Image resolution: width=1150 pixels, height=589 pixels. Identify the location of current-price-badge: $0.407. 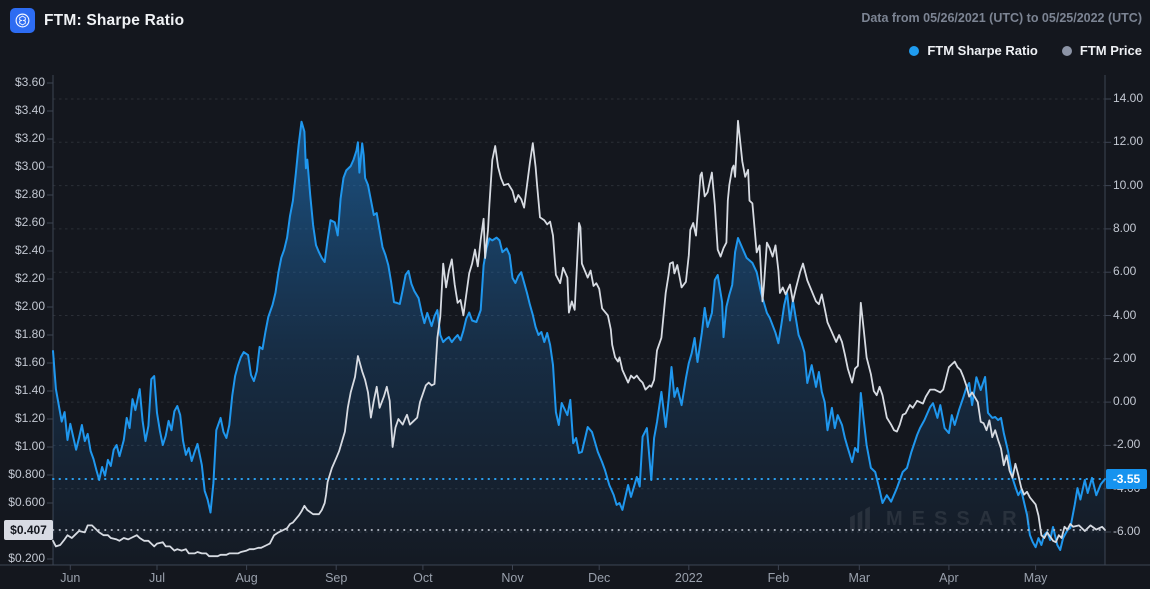
(28, 530).